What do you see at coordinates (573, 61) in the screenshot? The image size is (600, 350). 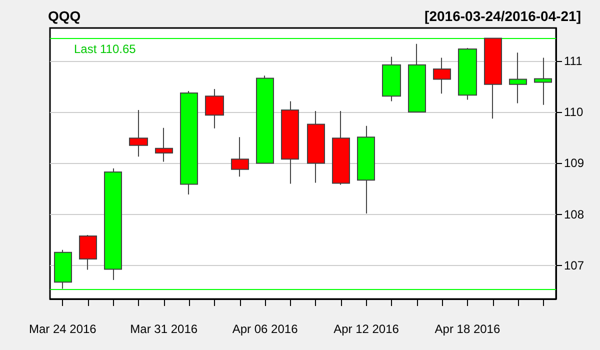 I see `y-tick-label: 111` at bounding box center [573, 61].